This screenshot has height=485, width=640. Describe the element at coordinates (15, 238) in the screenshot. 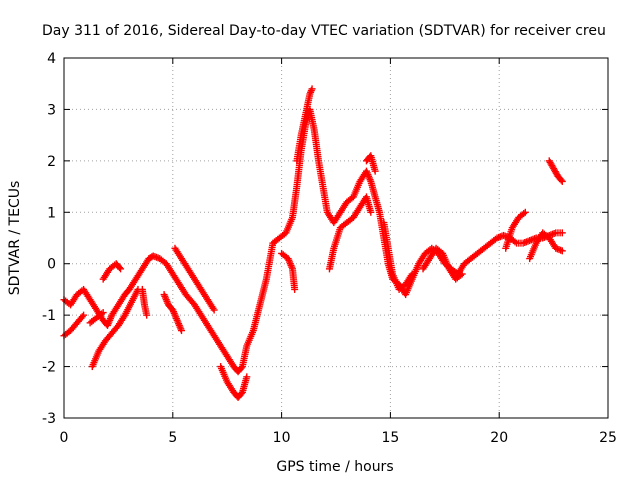

I see `y-axis-label: SDTVAR / TECUs` at that location.